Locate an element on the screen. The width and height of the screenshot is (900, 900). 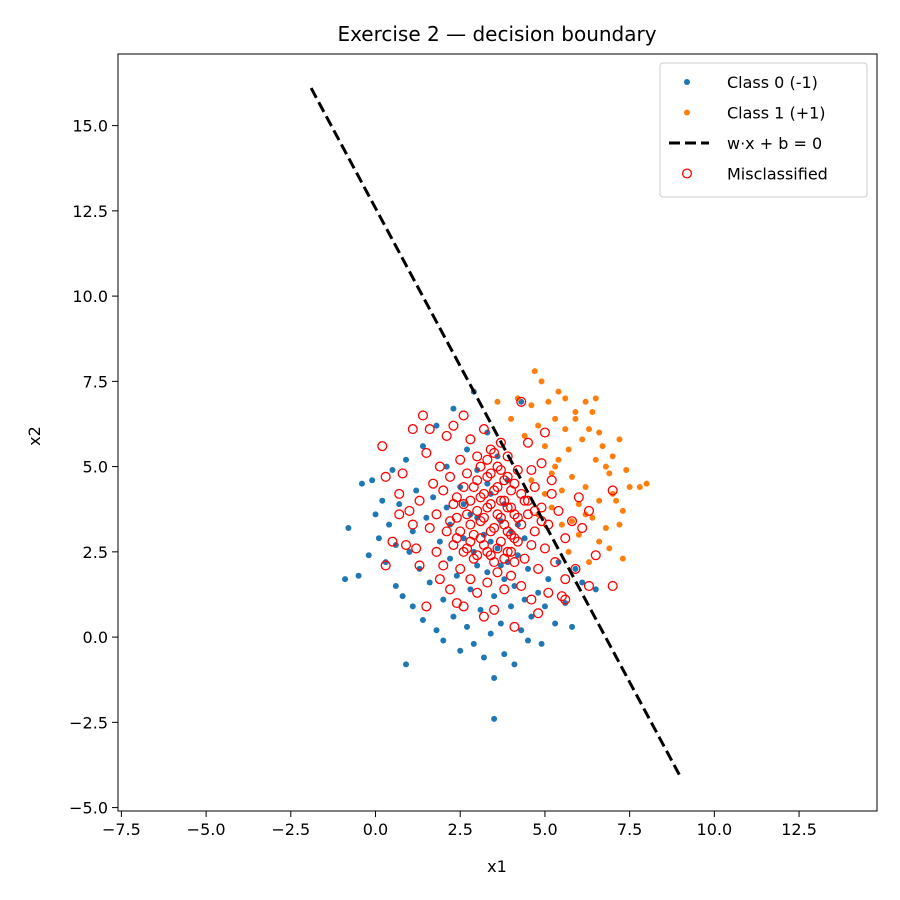
x-tick-label: 7.5 is located at coordinates (629, 829).